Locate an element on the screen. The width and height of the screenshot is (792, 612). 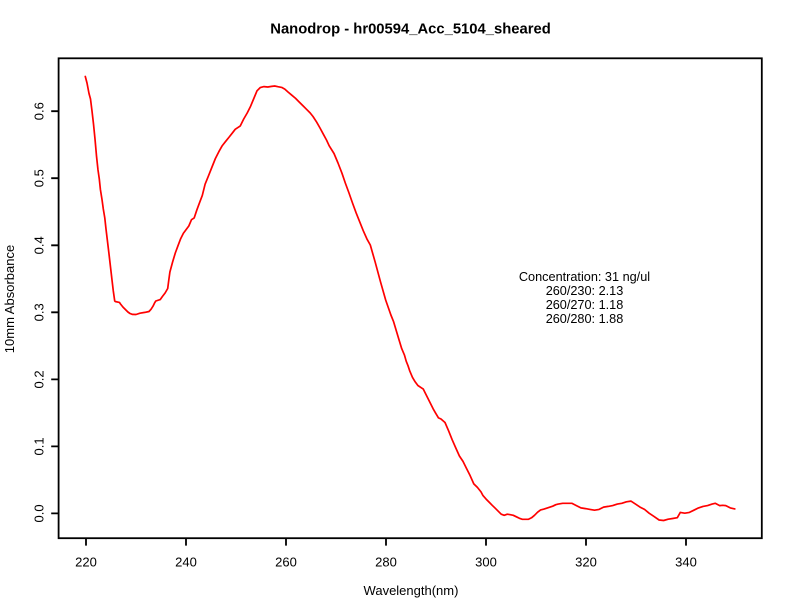
svg-text: 220 is located at coordinates (86, 561).